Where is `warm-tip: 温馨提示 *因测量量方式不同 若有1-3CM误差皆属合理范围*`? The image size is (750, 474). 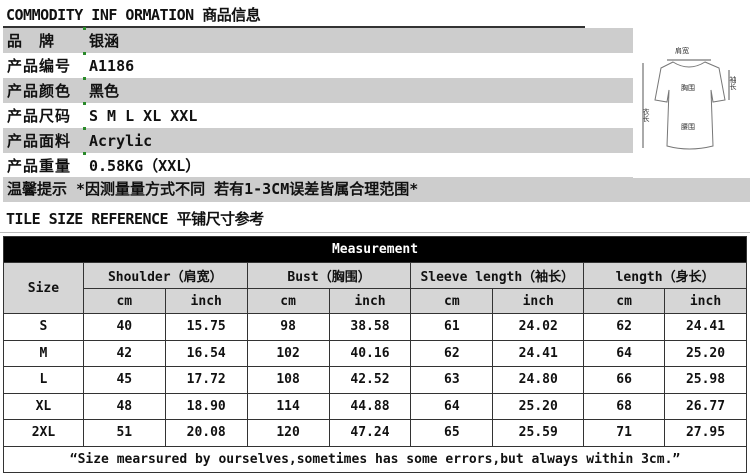 warm-tip: 温馨提示 *因测量量方式不同 若有1-3CM误差皆属合理范围* is located at coordinates (376, 189).